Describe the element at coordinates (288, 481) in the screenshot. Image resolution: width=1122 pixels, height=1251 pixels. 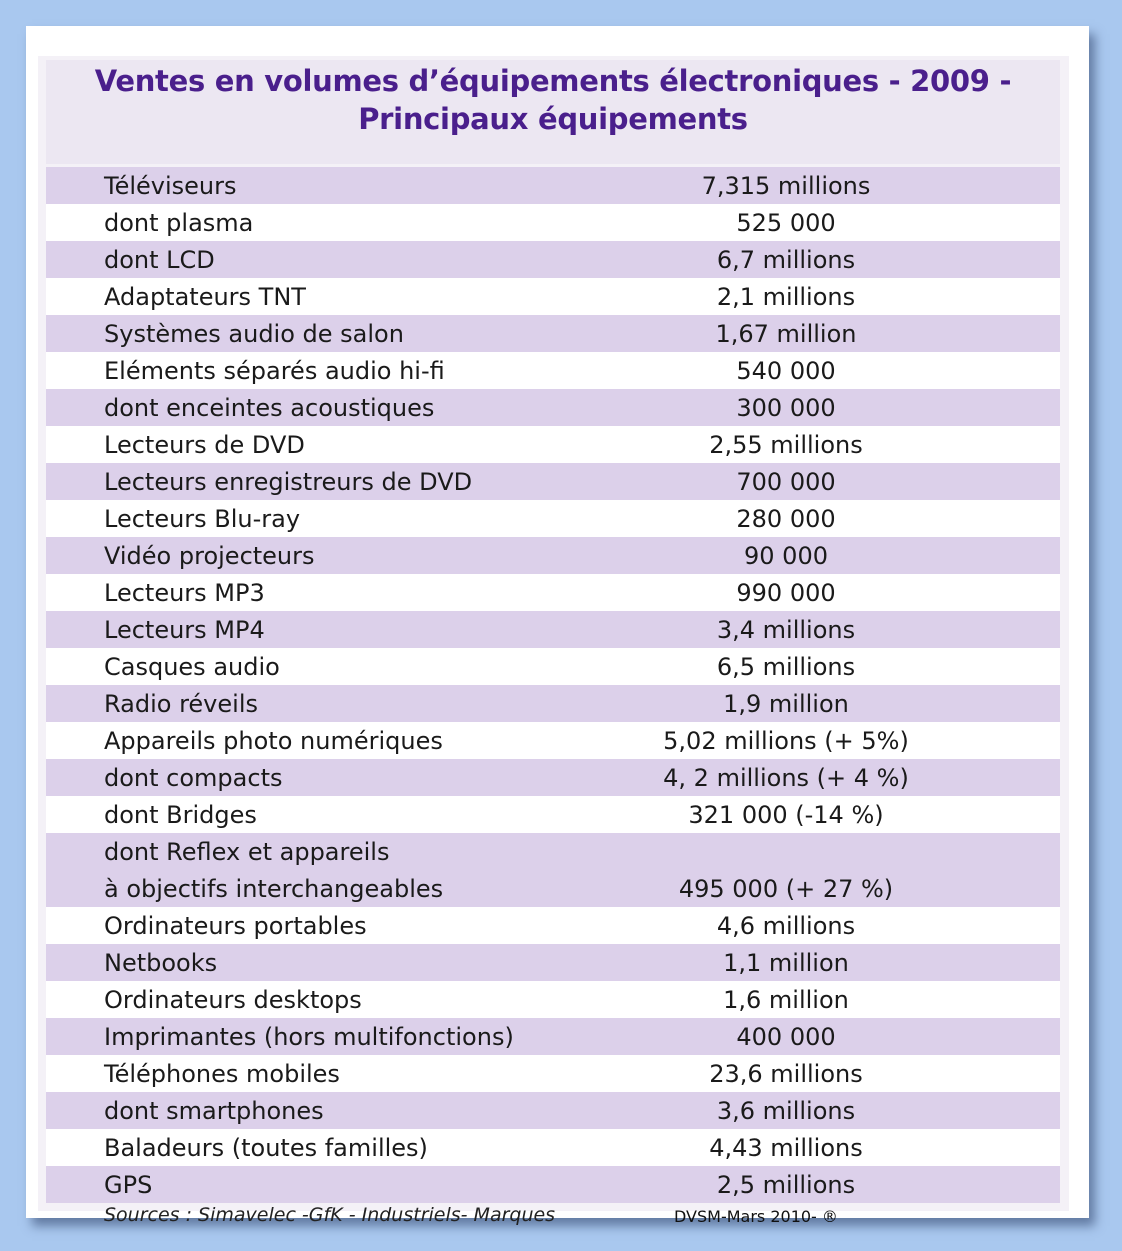
I see `row-label: Lecteurs enregistreurs de DVD` at that location.